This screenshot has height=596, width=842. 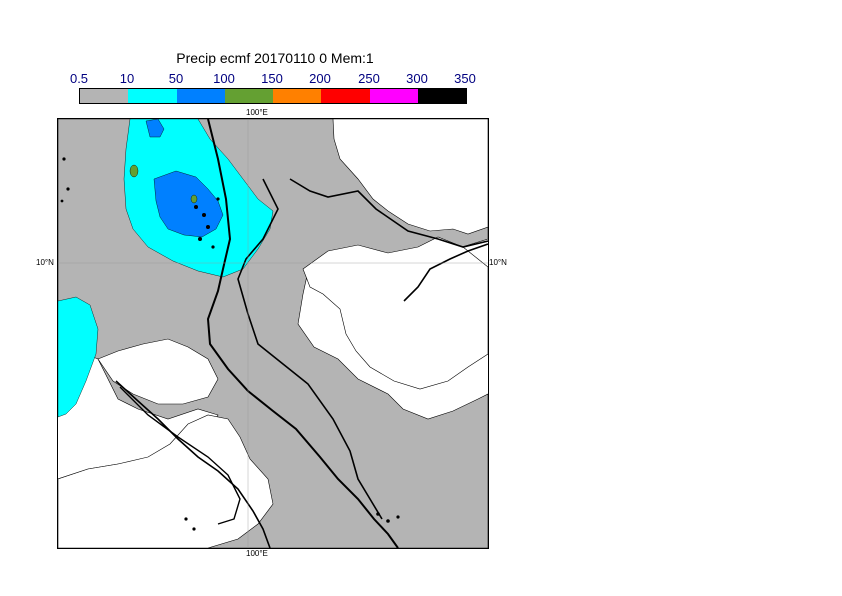 What do you see at coordinates (445, 272) in the screenshot?
I see `gulf-coast` at bounding box center [445, 272].